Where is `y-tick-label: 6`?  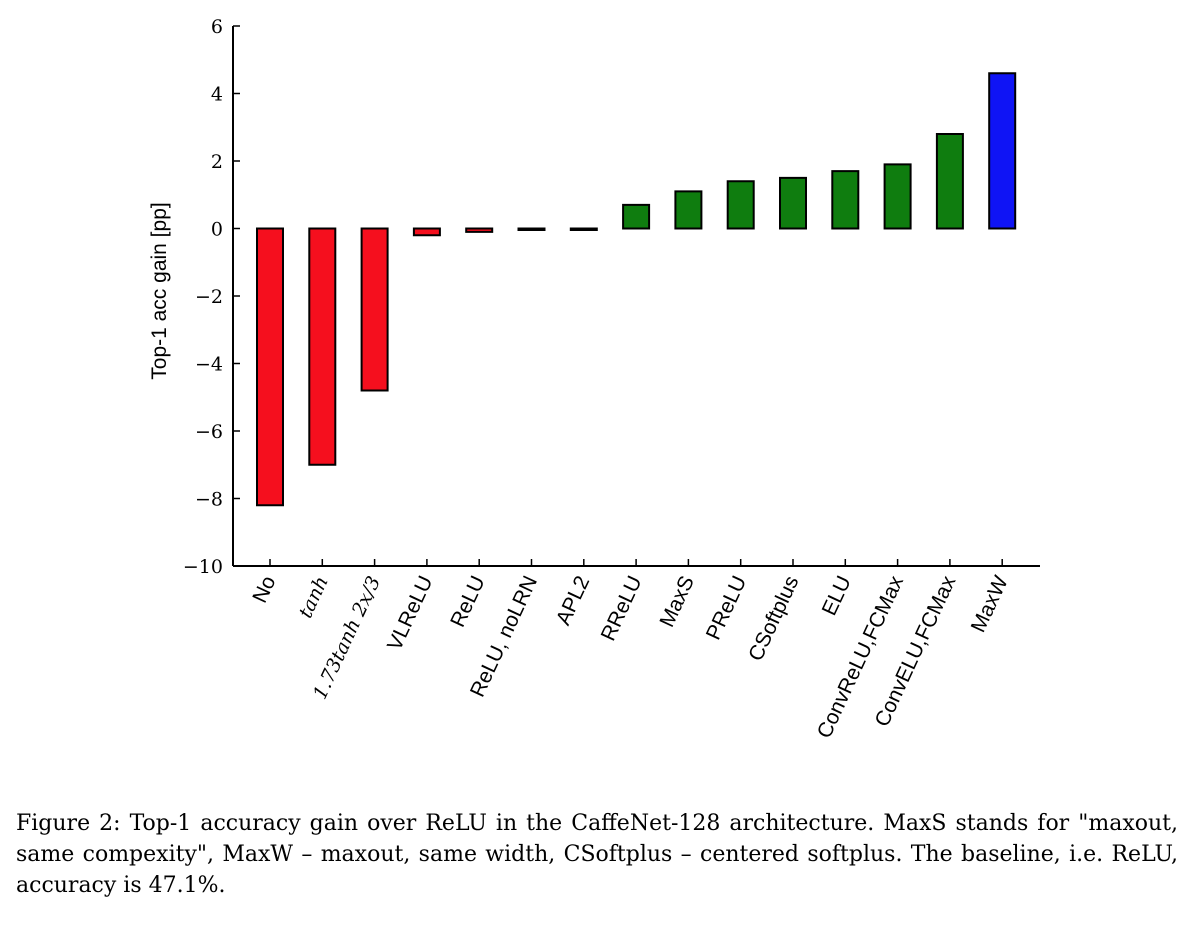 y-tick-label: 6 is located at coordinates (217, 27).